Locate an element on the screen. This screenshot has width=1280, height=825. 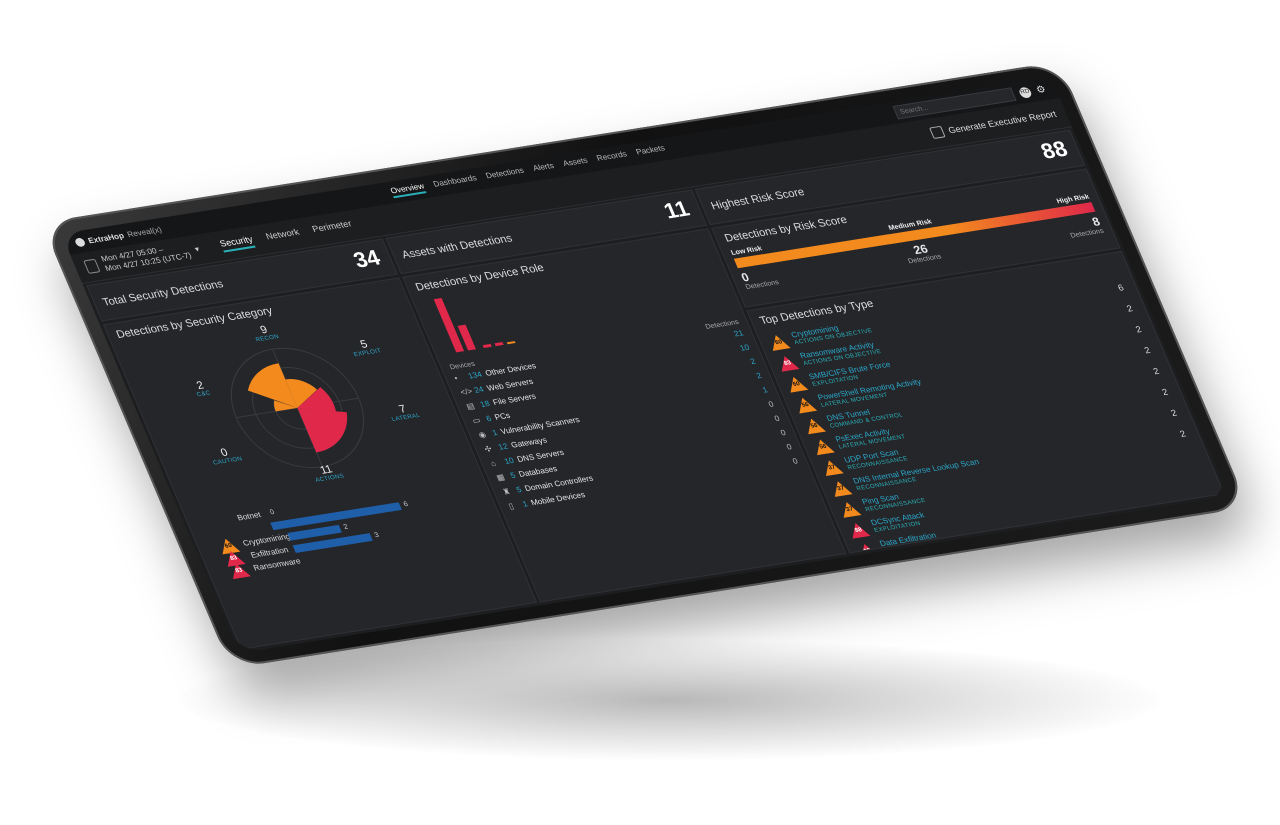
nav-records: Records is located at coordinates (612, 156).